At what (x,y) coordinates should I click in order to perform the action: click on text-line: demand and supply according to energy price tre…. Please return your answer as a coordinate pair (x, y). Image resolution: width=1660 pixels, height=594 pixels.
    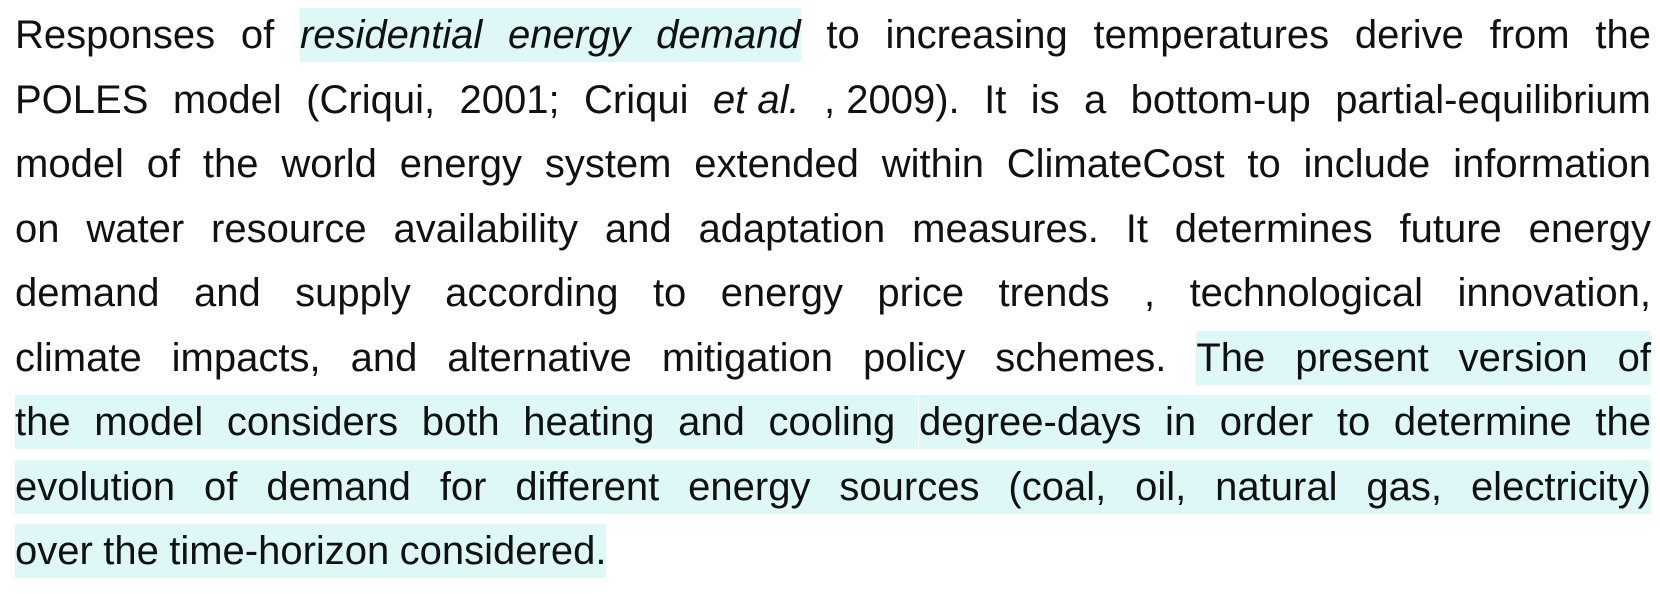
    Looking at the image, I should click on (833, 298).